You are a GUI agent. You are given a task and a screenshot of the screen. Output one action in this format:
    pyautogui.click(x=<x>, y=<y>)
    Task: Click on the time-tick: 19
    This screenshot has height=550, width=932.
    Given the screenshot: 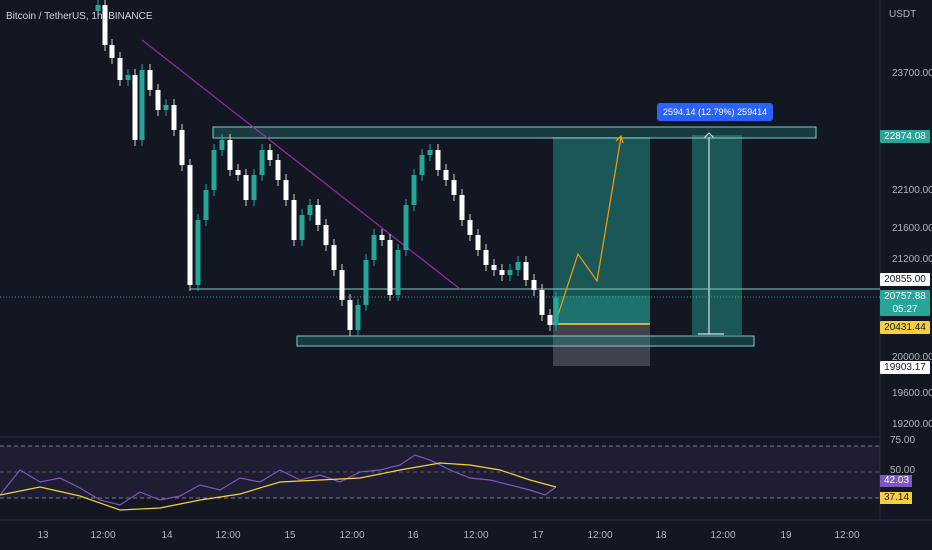 What is the action you would take?
    pyautogui.click(x=786, y=535)
    